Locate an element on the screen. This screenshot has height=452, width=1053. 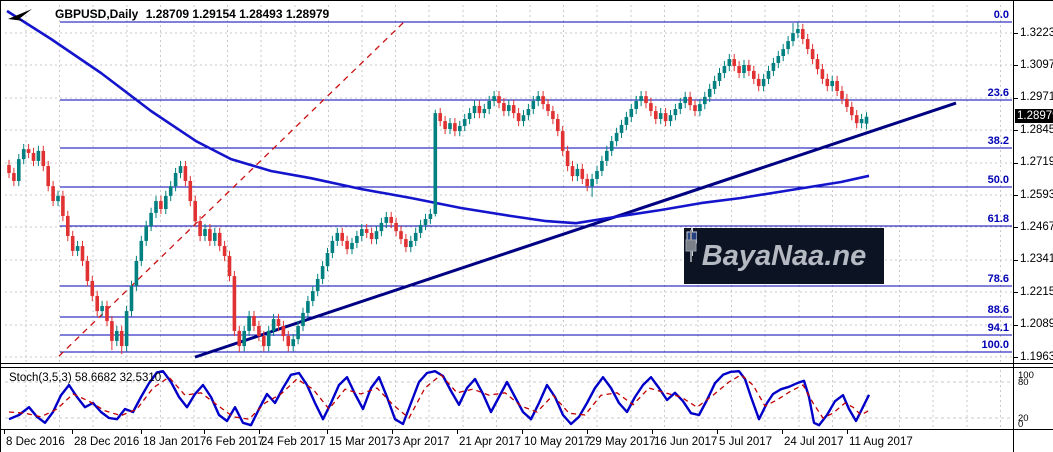
date-axis-label: 5 Jul 2017 is located at coordinates (746, 442).